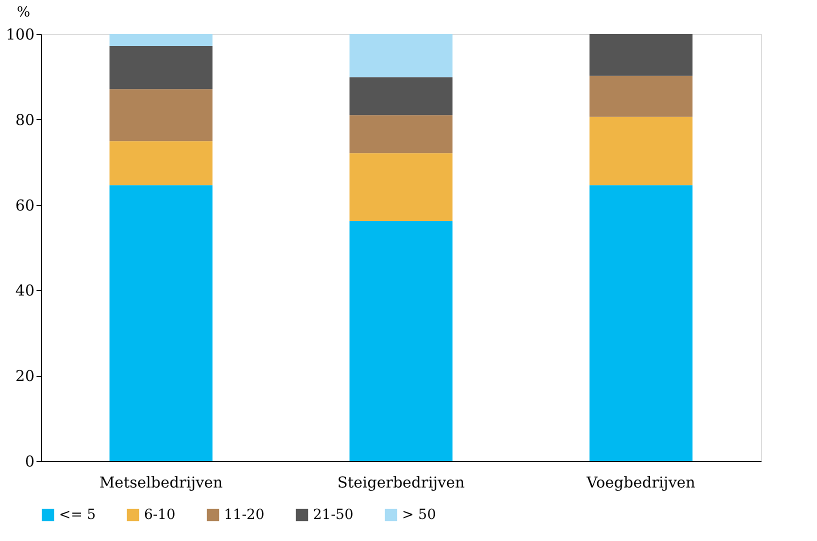 Image resolution: width=817 pixels, height=541 pixels. I want to click on y-tick-label: 60, so click(24, 205).